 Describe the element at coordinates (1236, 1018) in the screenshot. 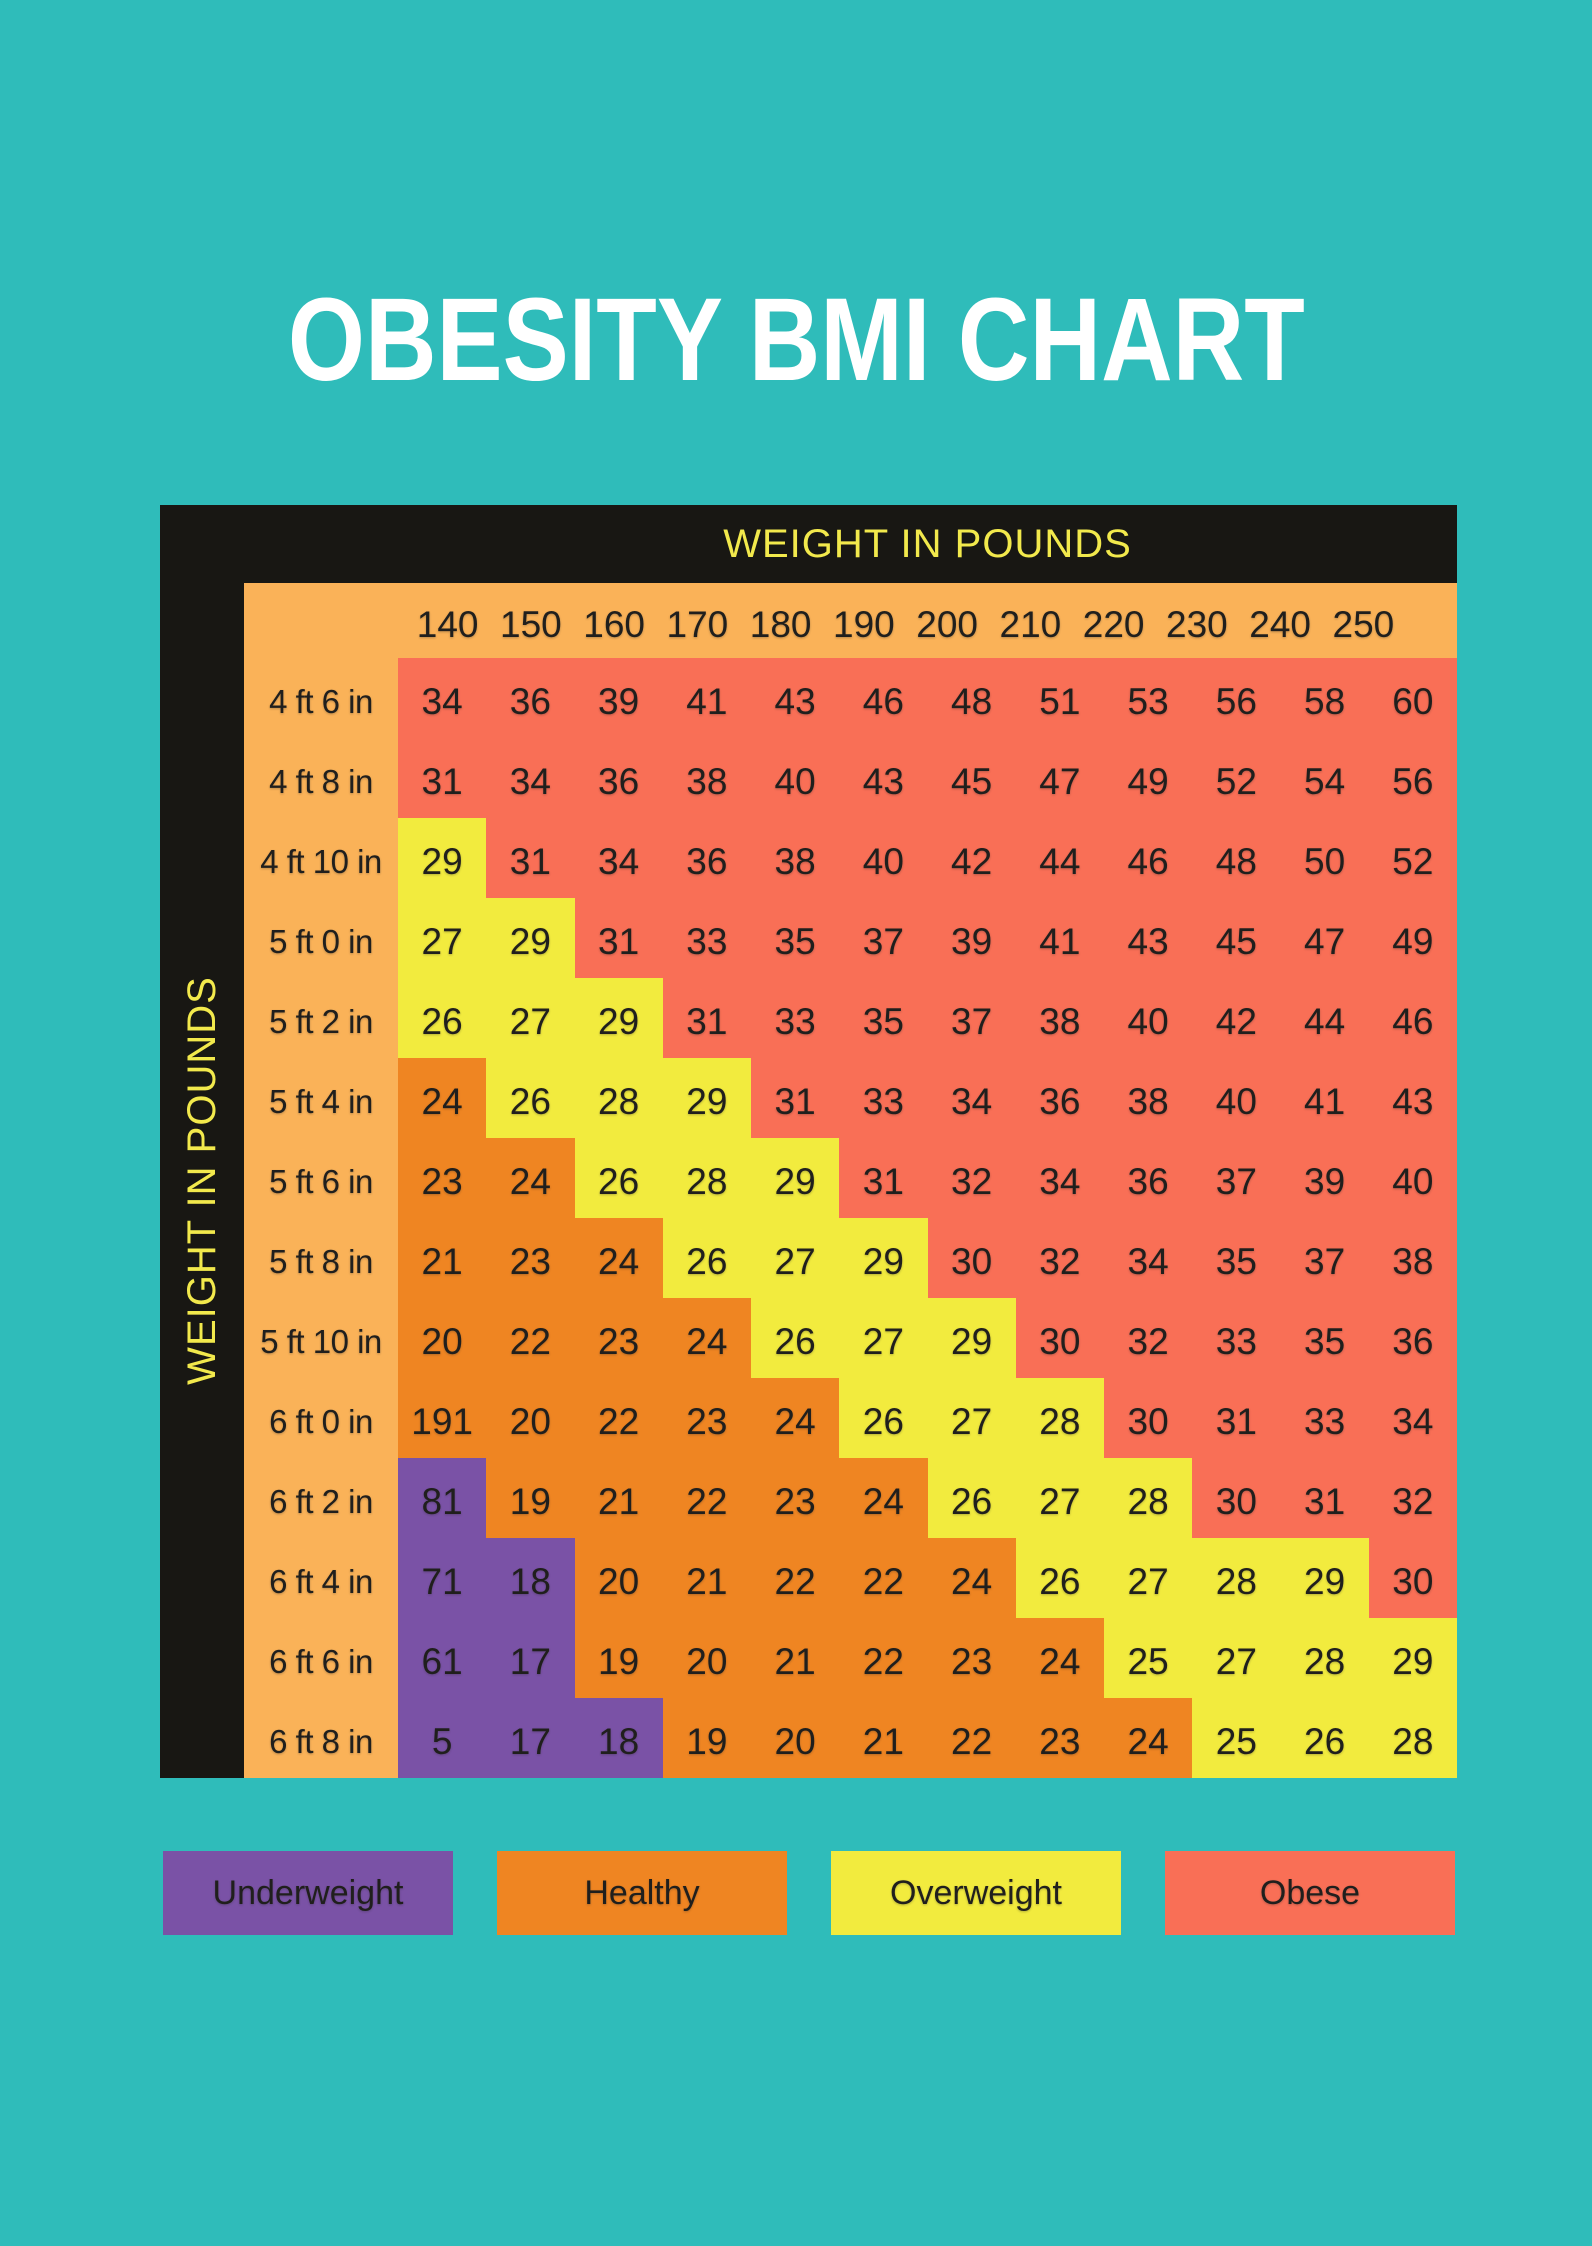

I see `bmi-cell: 42` at that location.